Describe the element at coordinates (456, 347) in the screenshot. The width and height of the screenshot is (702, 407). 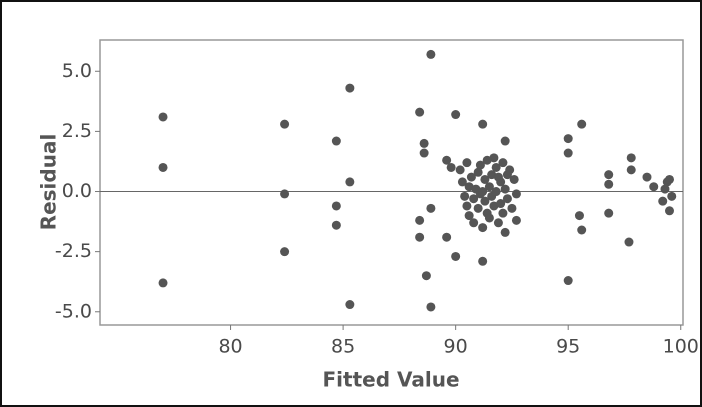
I see `x-tick-label: 90` at that location.